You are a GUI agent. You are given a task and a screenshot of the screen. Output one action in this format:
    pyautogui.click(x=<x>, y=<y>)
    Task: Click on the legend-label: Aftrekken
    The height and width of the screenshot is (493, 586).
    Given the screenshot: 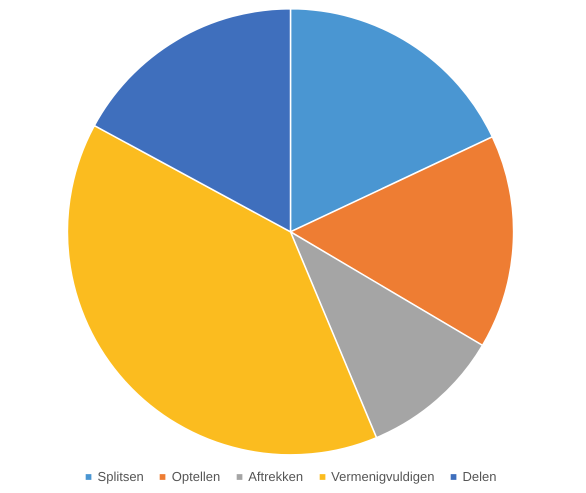 What is the action you would take?
    pyautogui.click(x=276, y=476)
    